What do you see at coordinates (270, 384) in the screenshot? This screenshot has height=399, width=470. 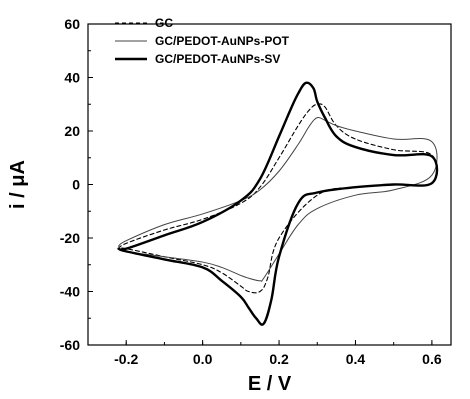 I see `x-axis-title: E / V` at bounding box center [270, 384].